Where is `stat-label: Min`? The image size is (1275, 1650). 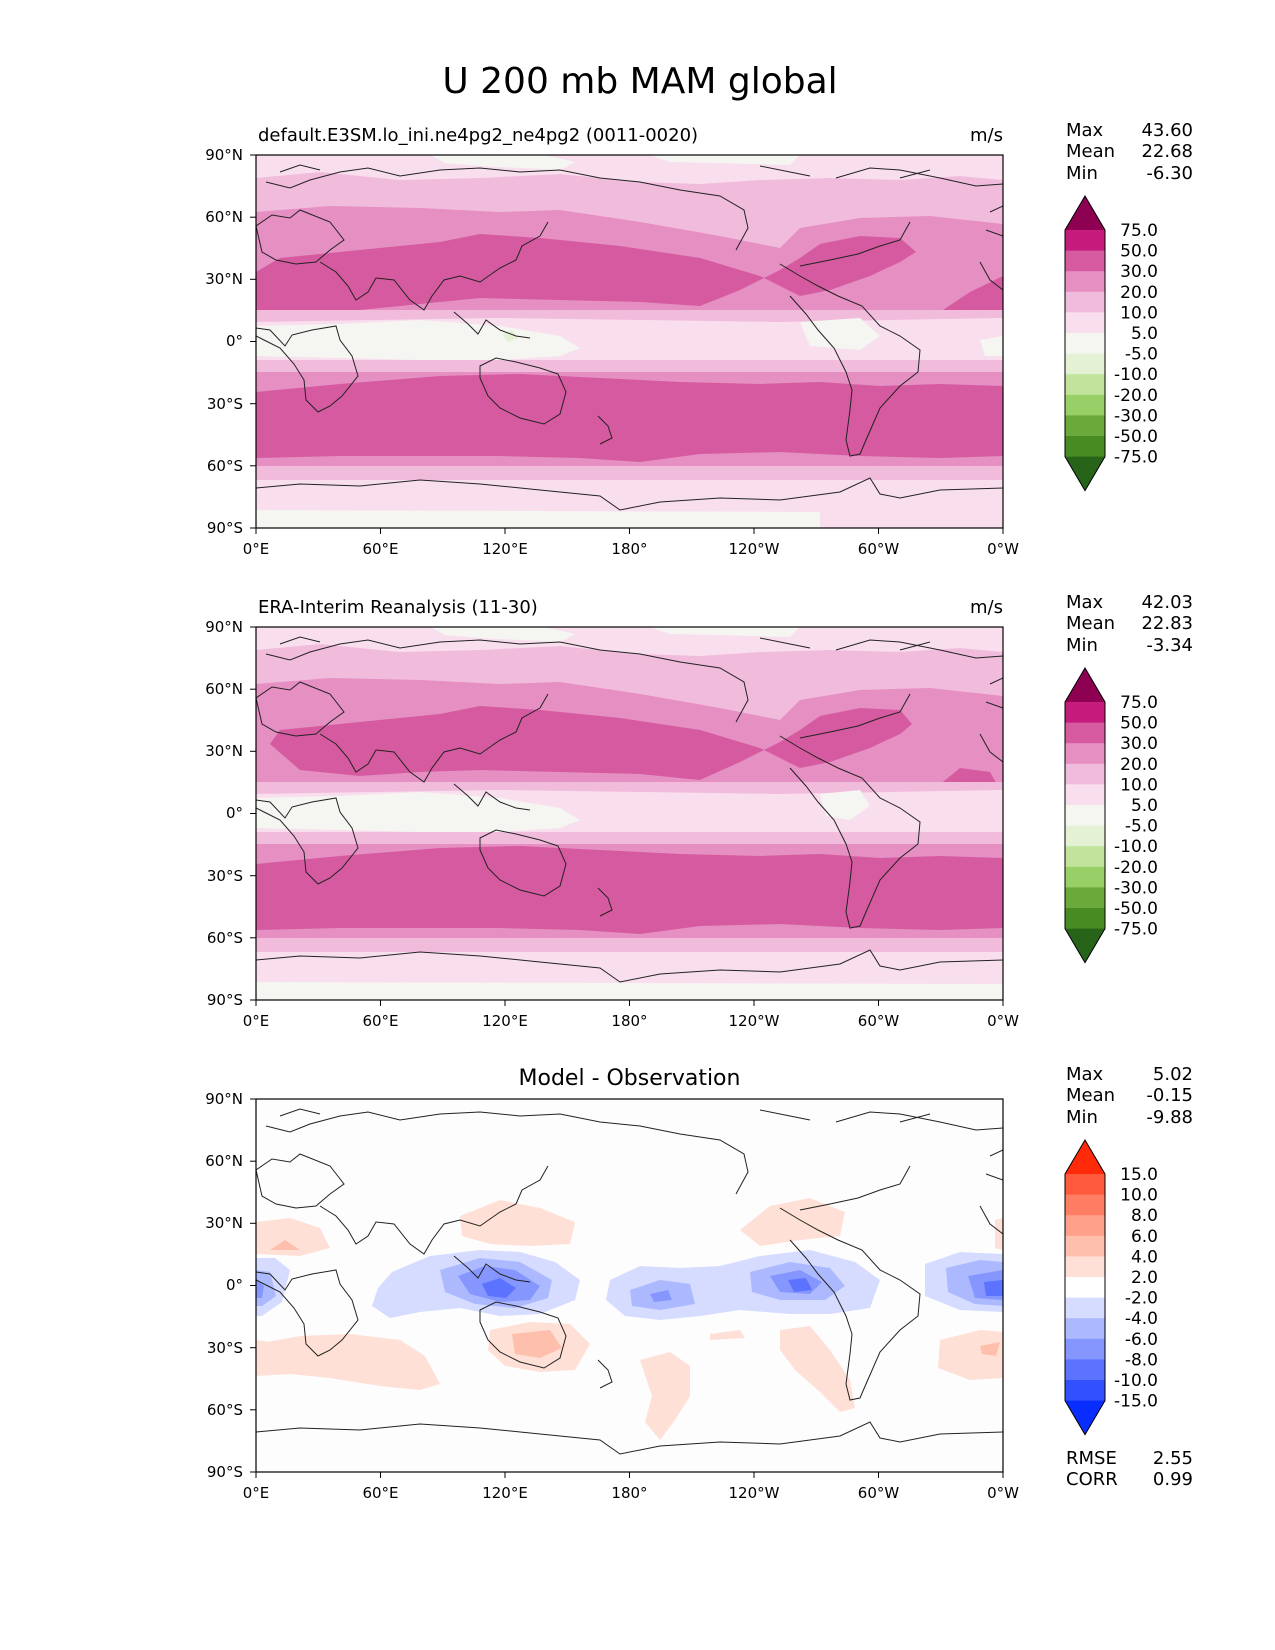
stat-label: Min is located at coordinates (1082, 173).